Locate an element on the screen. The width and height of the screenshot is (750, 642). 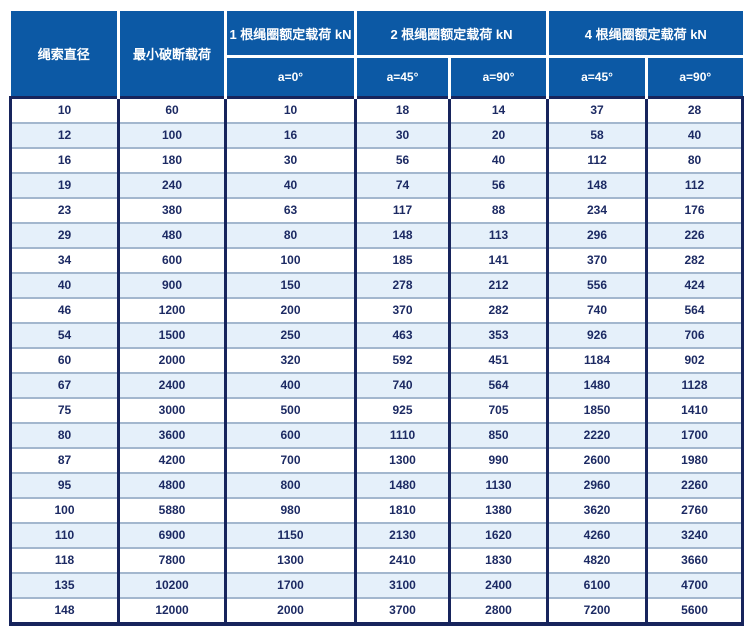
table-row: 12 100 16 30 20 58 40 is located at coordinates (377, 135).